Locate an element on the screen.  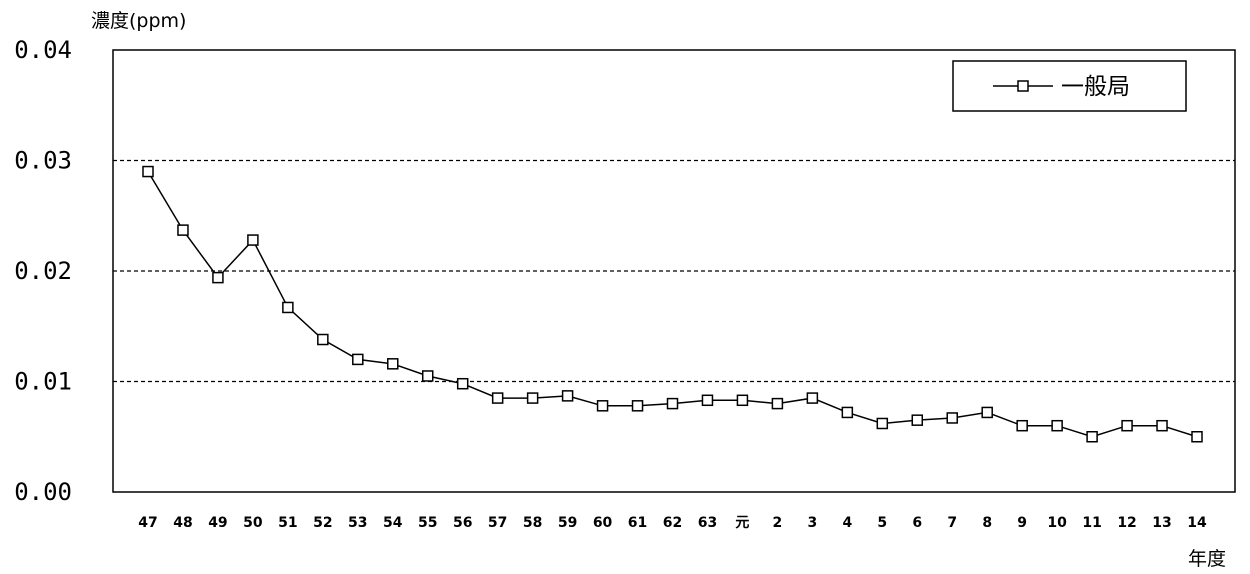
x-tick-label: 2 is located at coordinates (778, 523).